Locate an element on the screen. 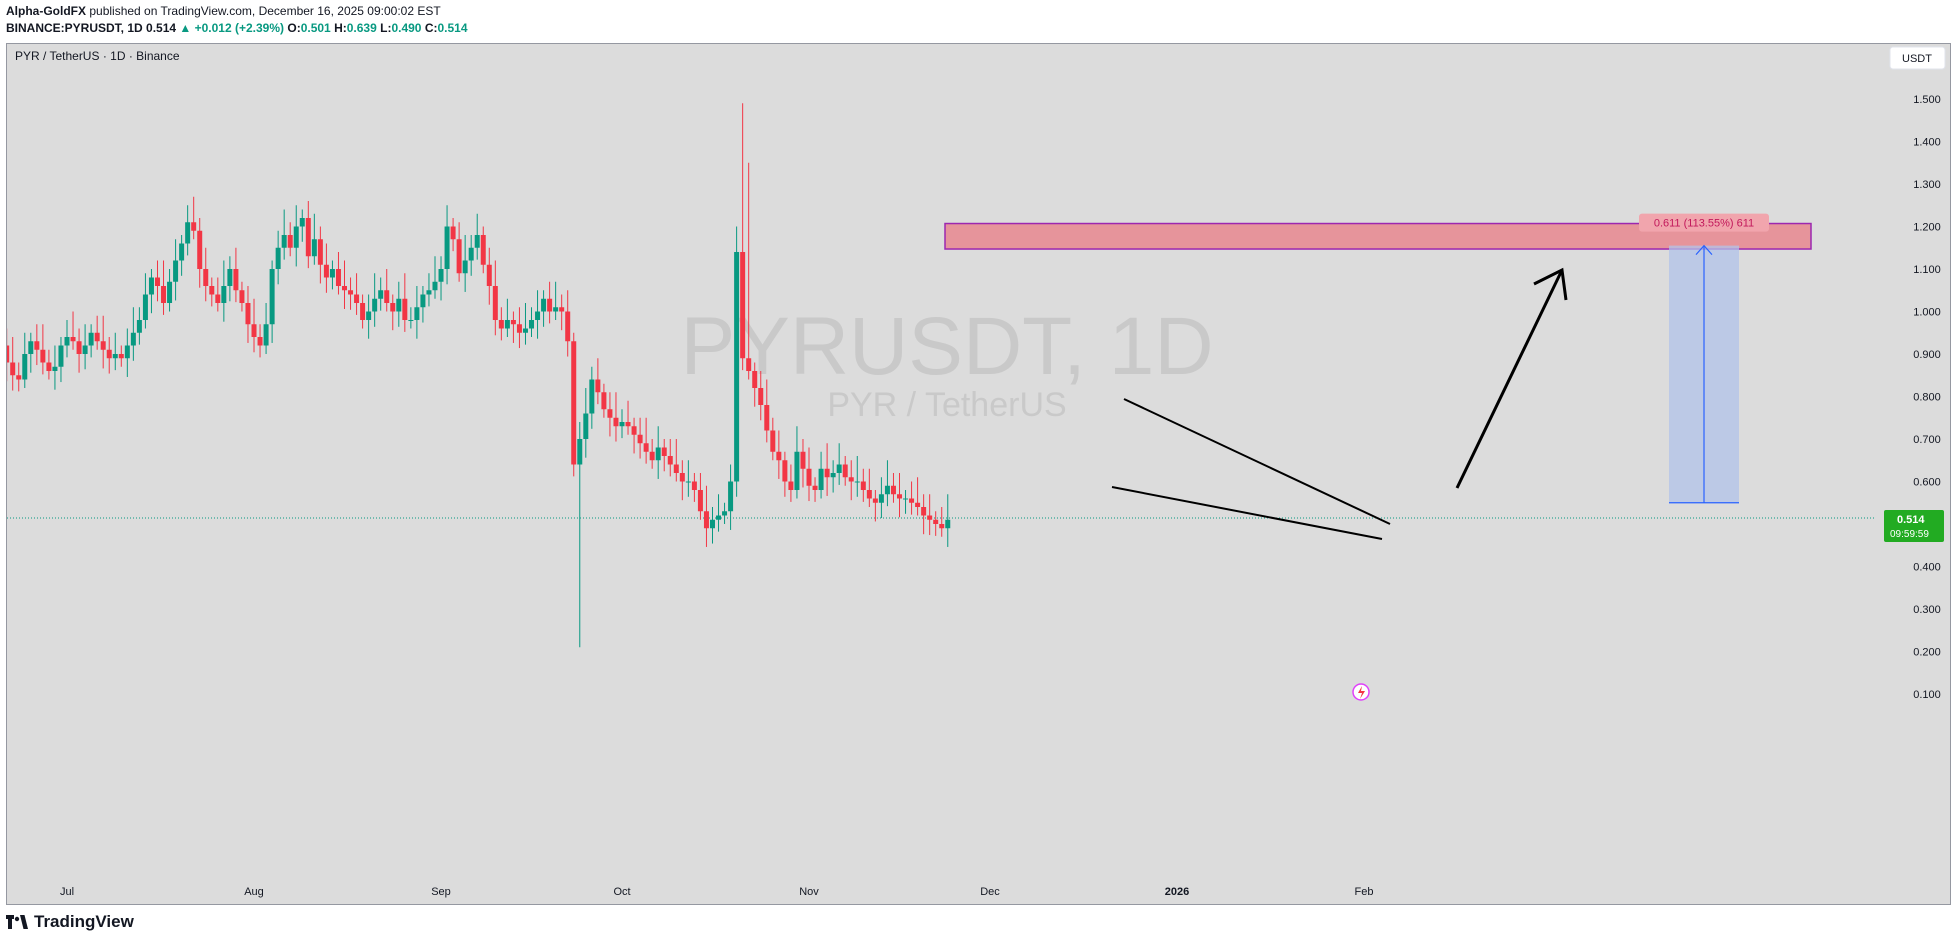 This screenshot has height=941, width=1957. wedge-upper-trendline is located at coordinates (1257, 461).